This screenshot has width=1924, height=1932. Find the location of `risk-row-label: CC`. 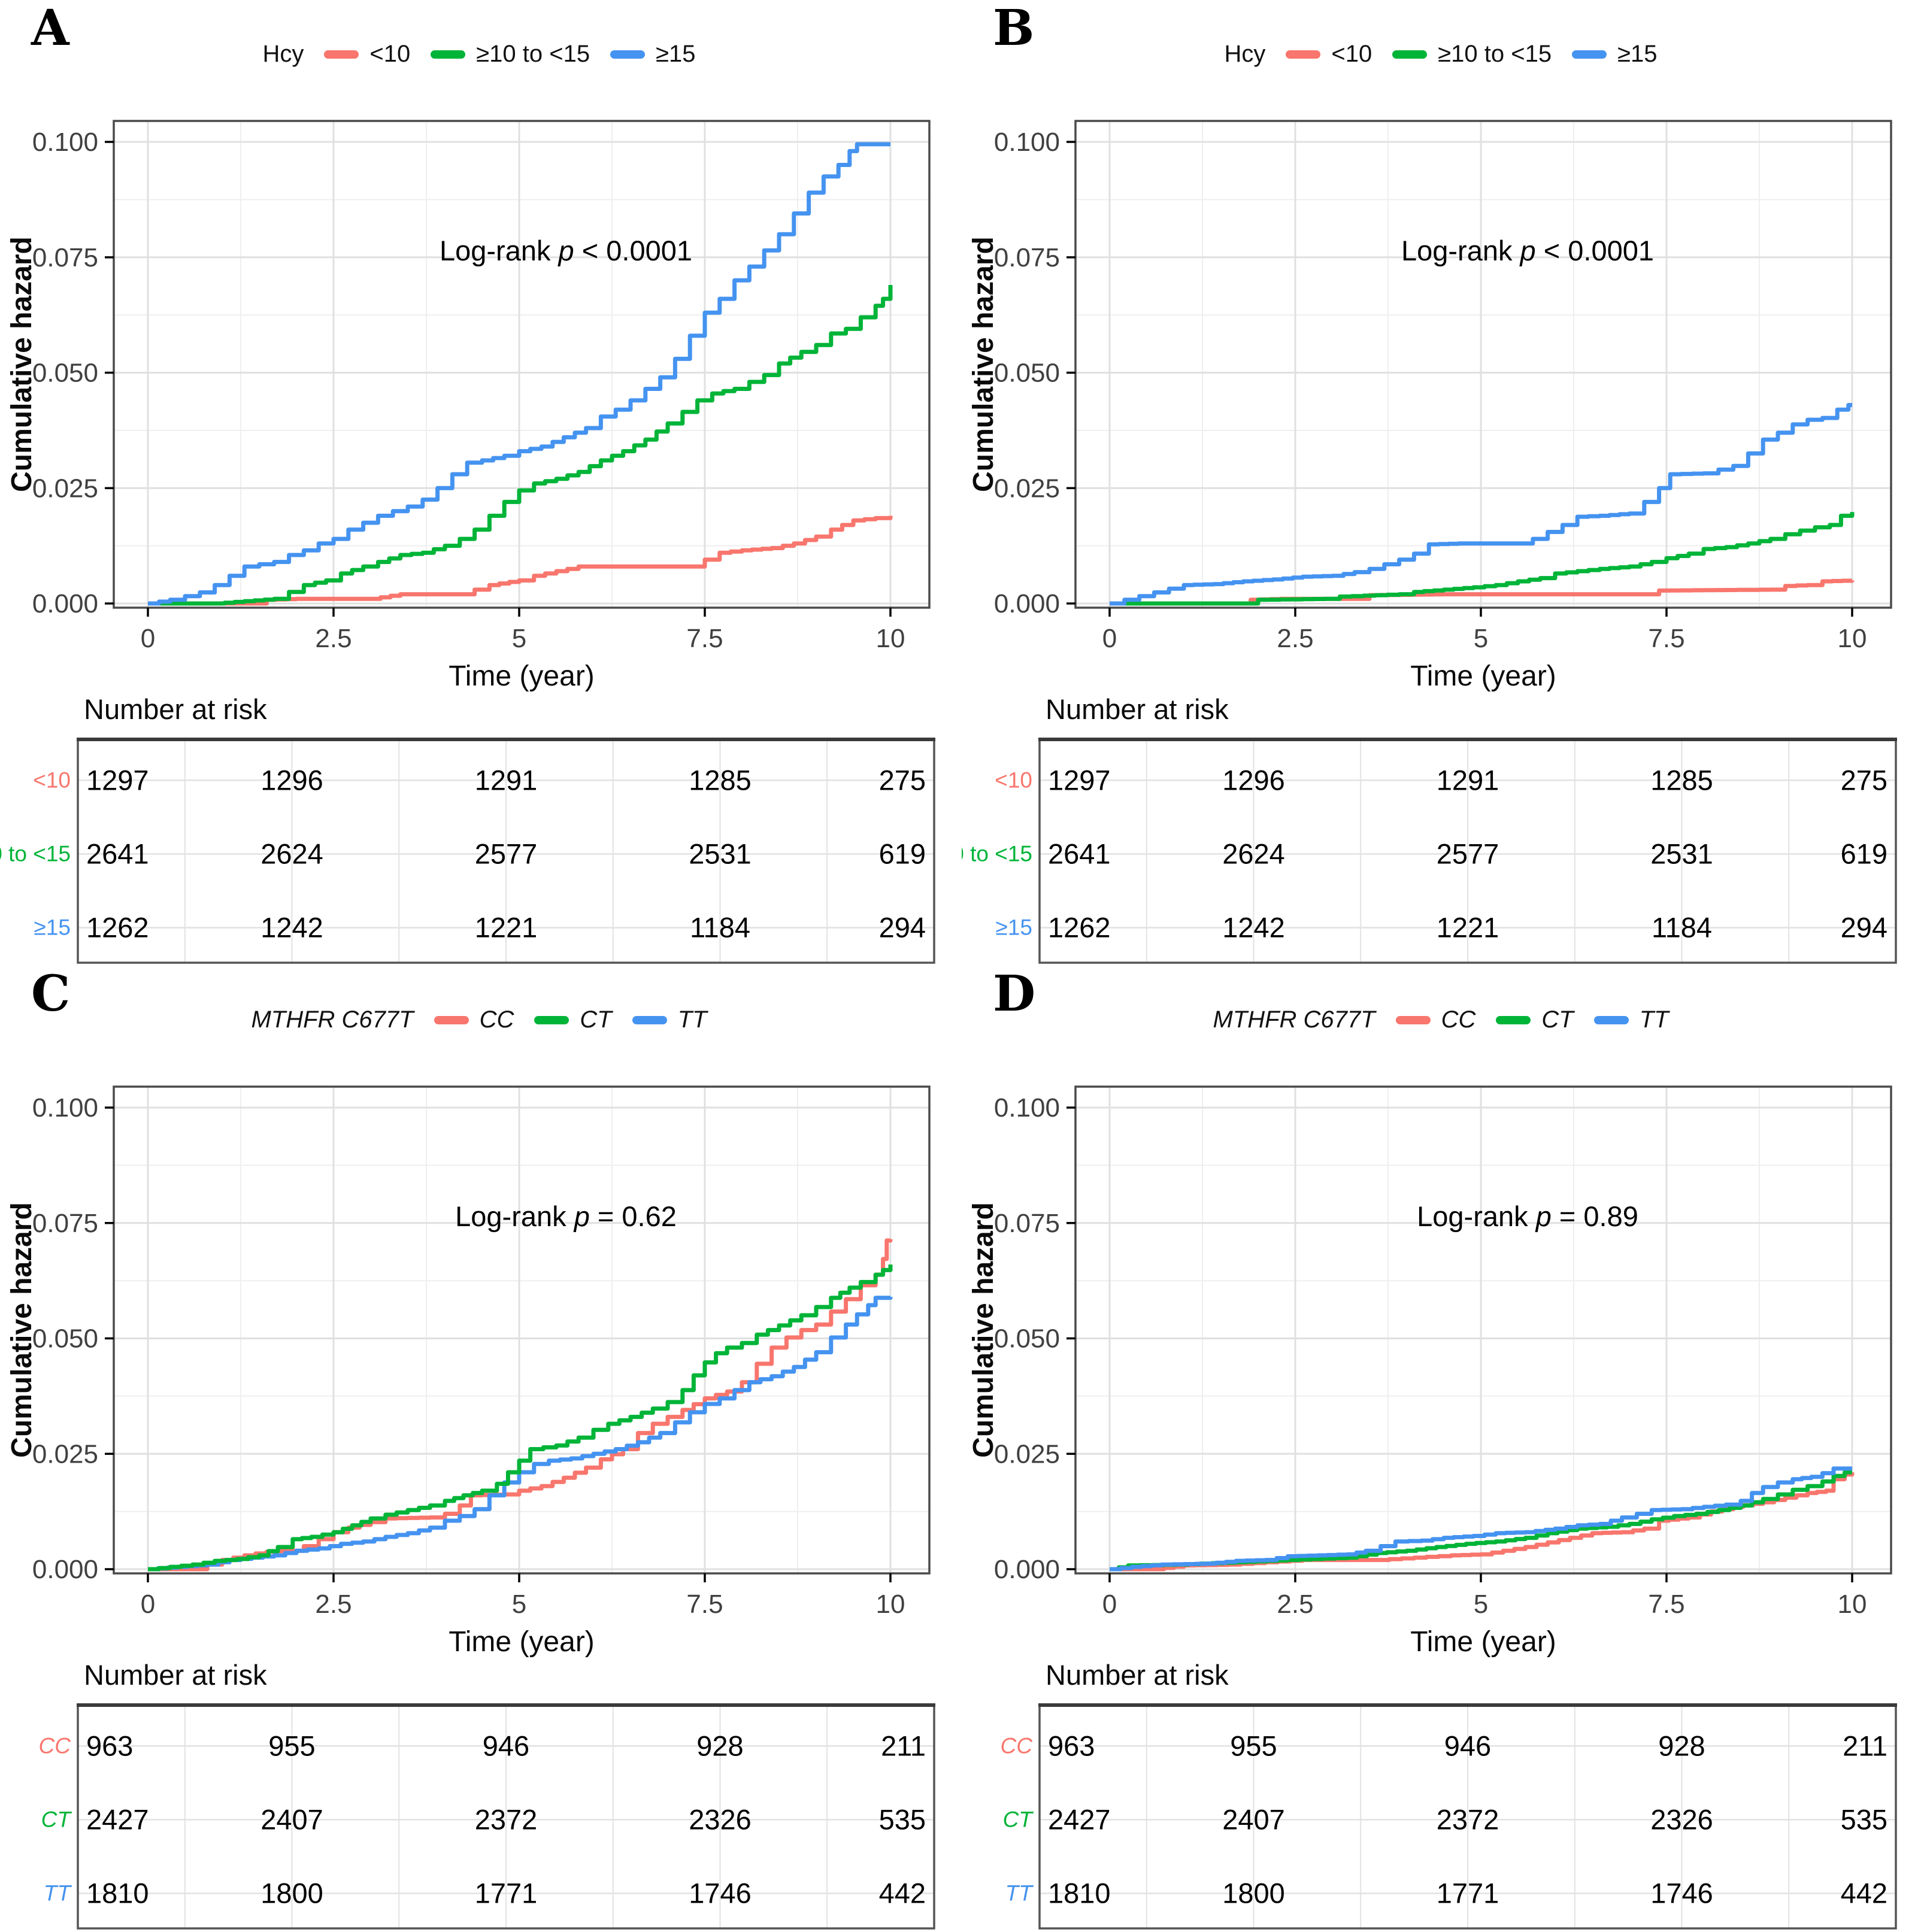

risk-row-label: CC is located at coordinates (55, 1745).